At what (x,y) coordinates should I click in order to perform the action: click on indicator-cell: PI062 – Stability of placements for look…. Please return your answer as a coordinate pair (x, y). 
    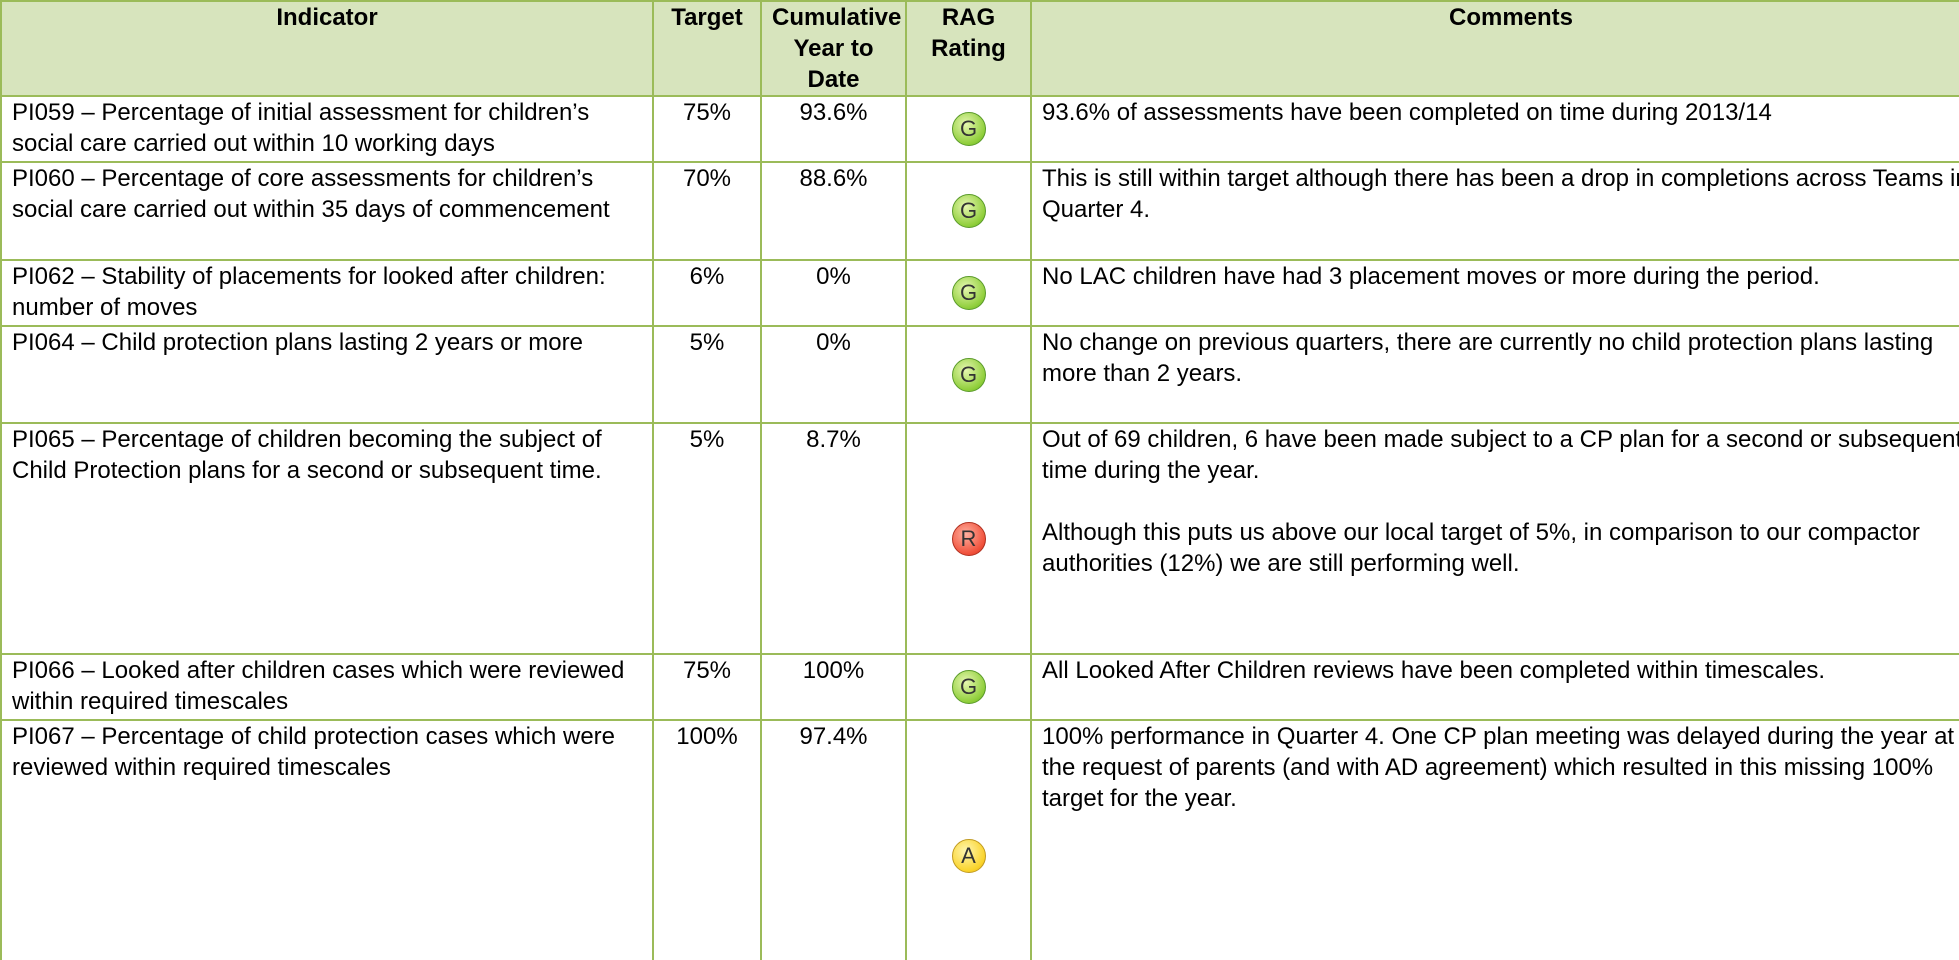
    Looking at the image, I should click on (327, 293).